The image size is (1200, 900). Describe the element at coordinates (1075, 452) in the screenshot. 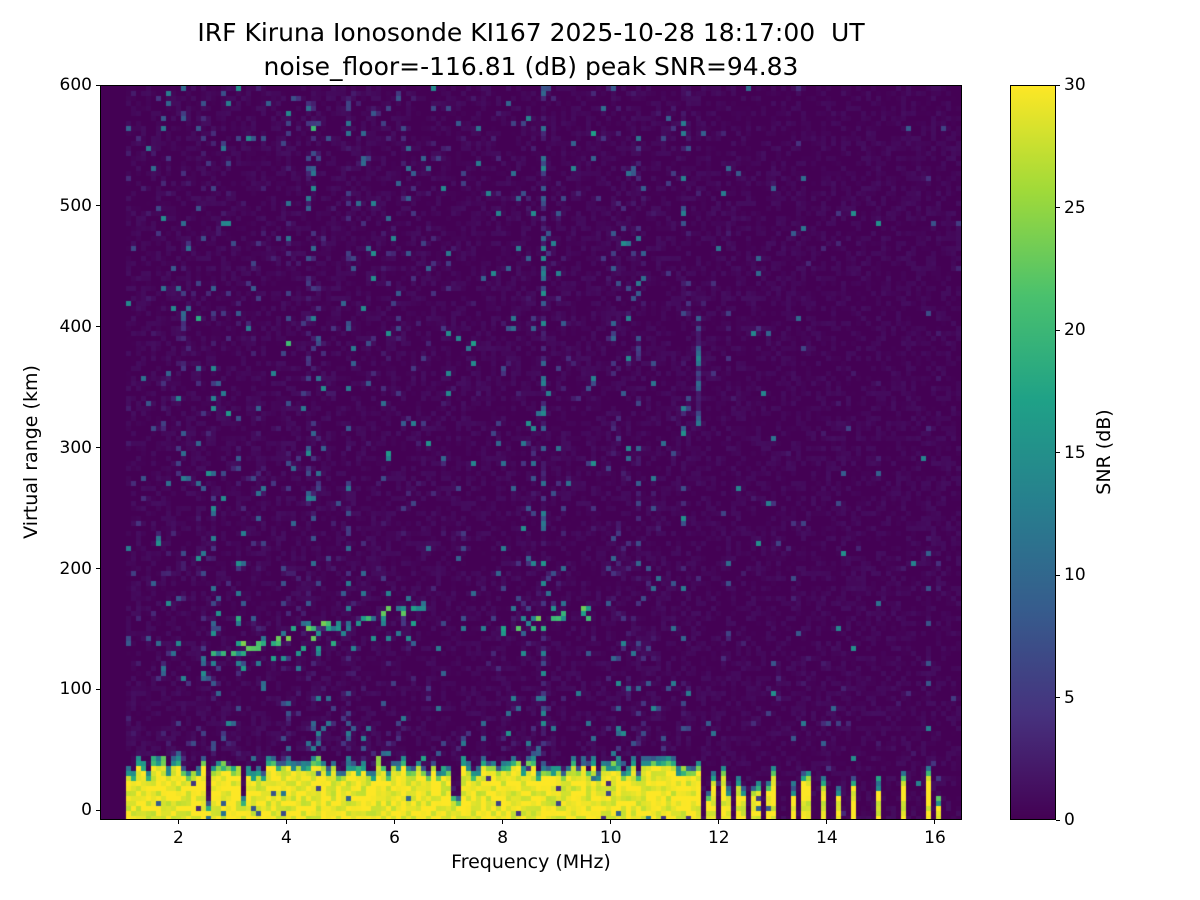

I see `colorbar-tick-label: 15` at that location.